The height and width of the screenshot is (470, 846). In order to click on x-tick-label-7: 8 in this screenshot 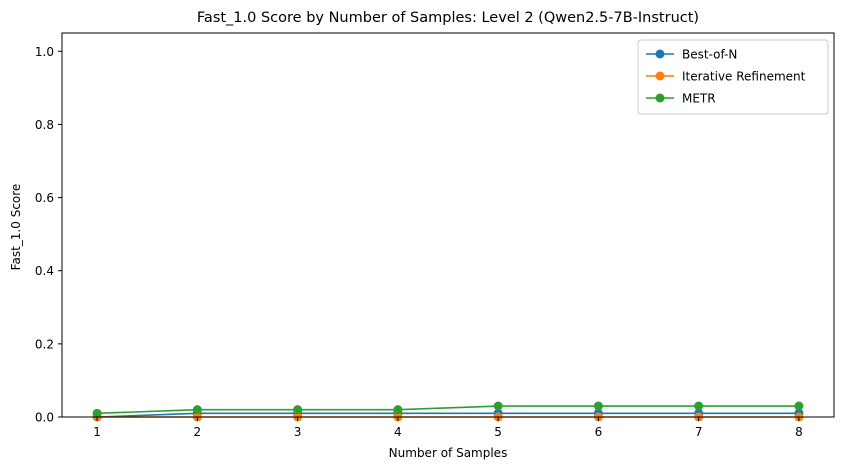, I will do `click(799, 432)`.